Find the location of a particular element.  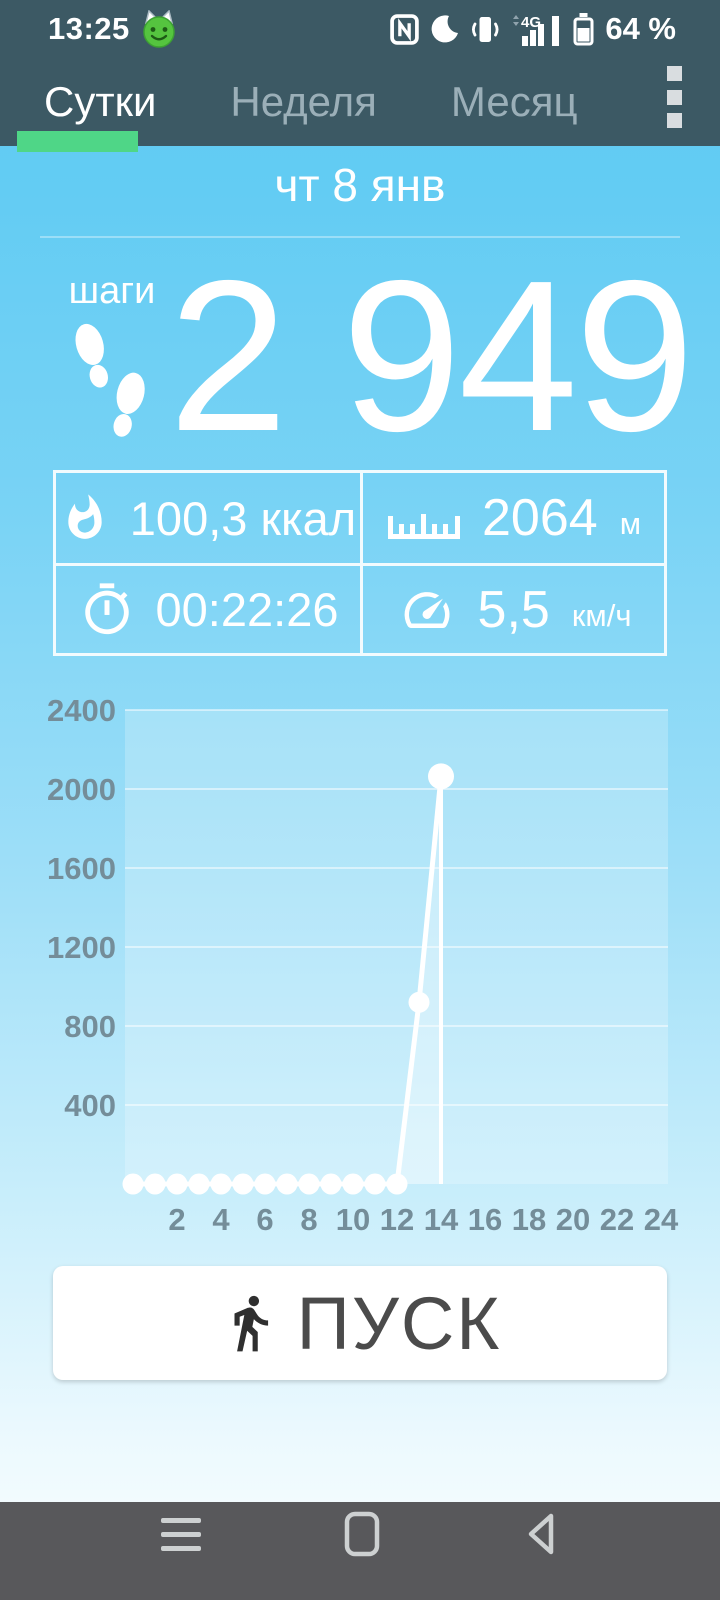

duration-value: 00:22:26 is located at coordinates (247, 609).